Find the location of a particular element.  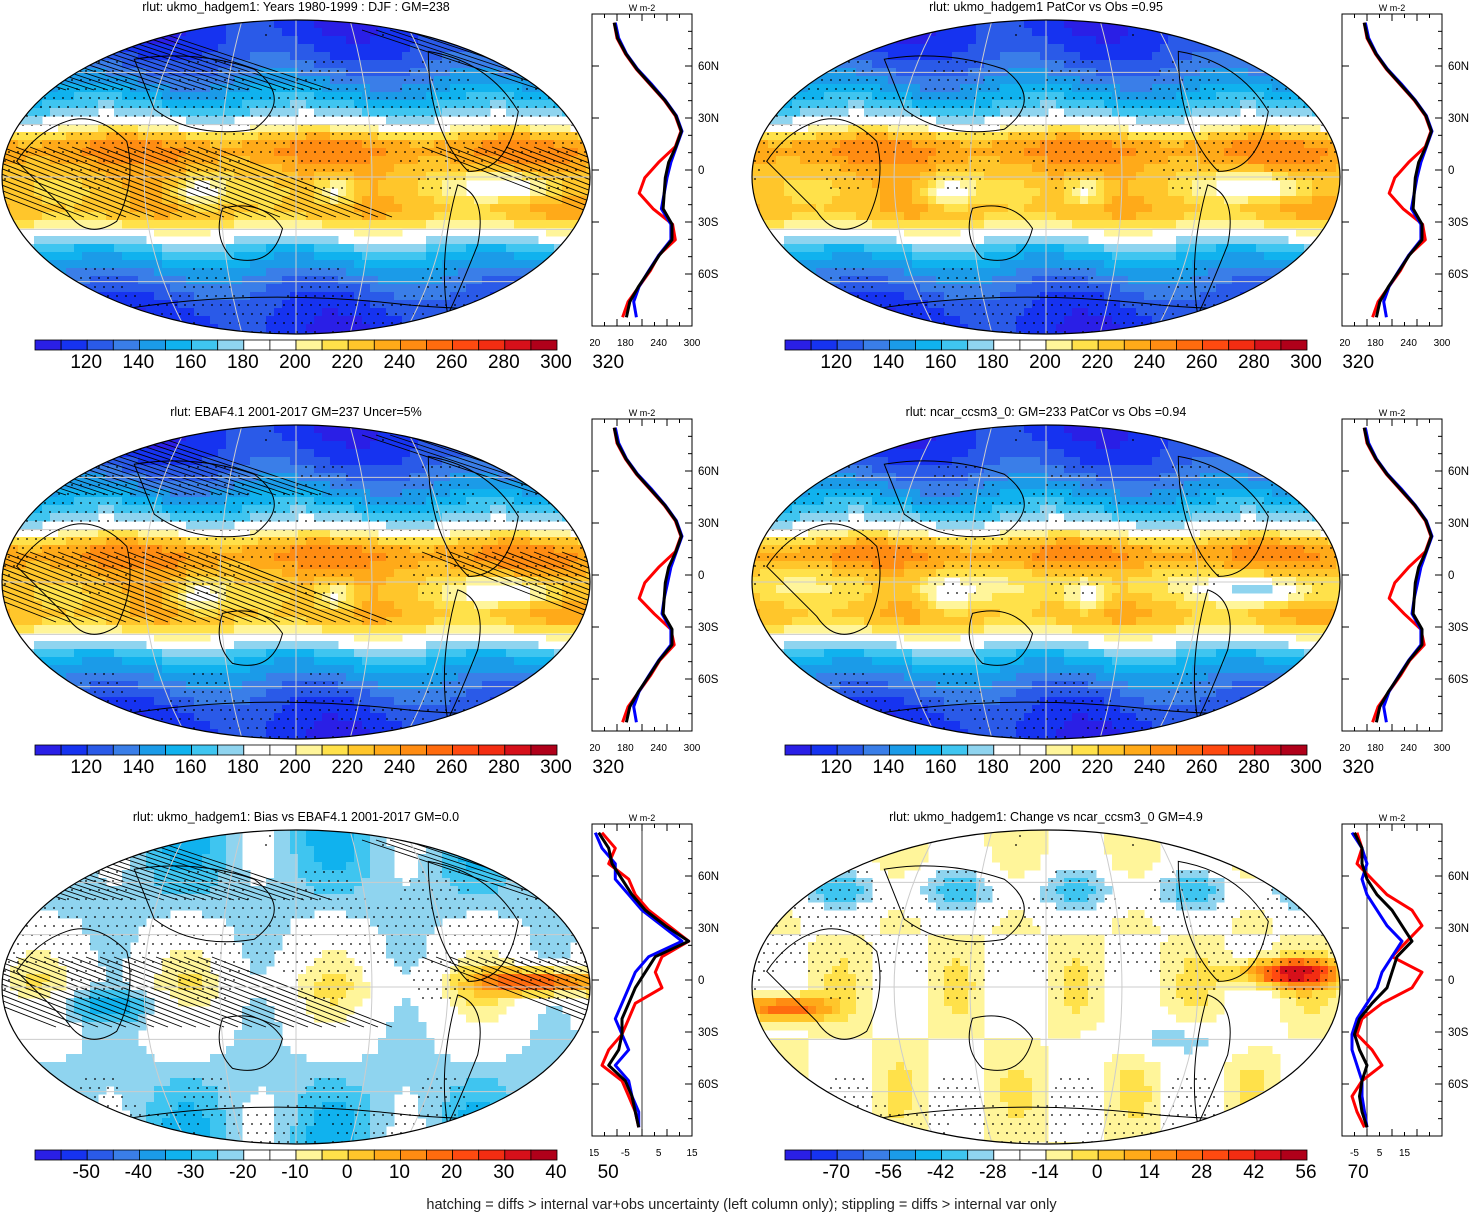

colorbar-tick-label: -30 is located at coordinates (190, 1173).